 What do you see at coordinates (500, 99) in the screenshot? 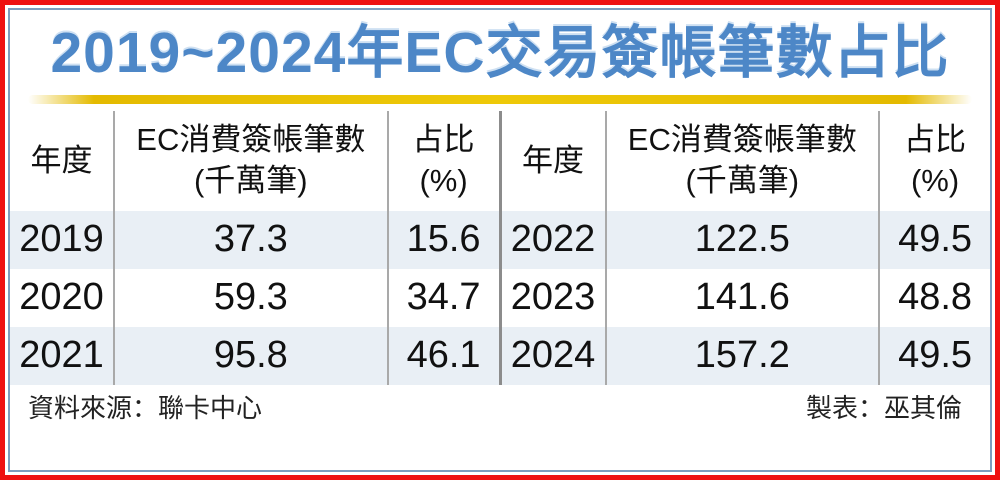
I see `title-underline-rule` at bounding box center [500, 99].